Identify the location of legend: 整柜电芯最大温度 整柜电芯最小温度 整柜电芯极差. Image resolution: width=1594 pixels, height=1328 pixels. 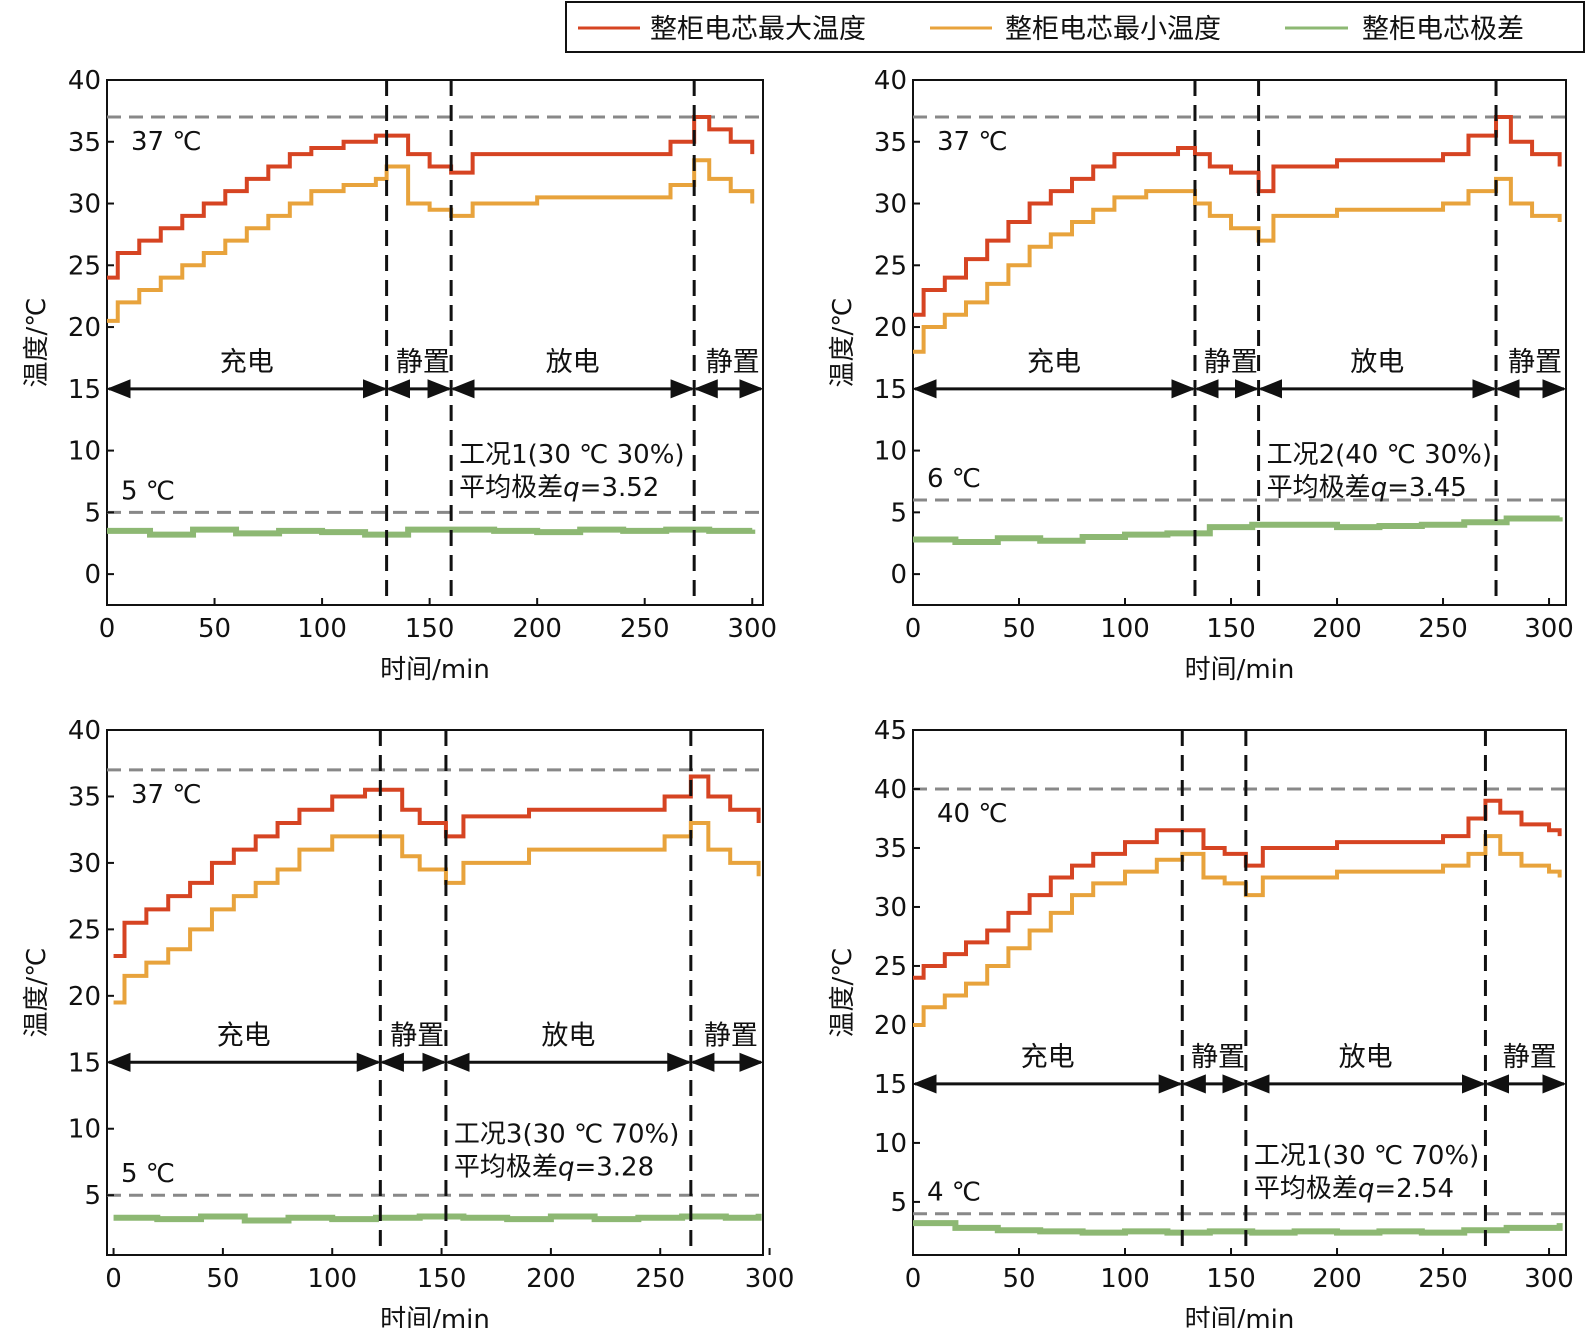
(1075, 27).